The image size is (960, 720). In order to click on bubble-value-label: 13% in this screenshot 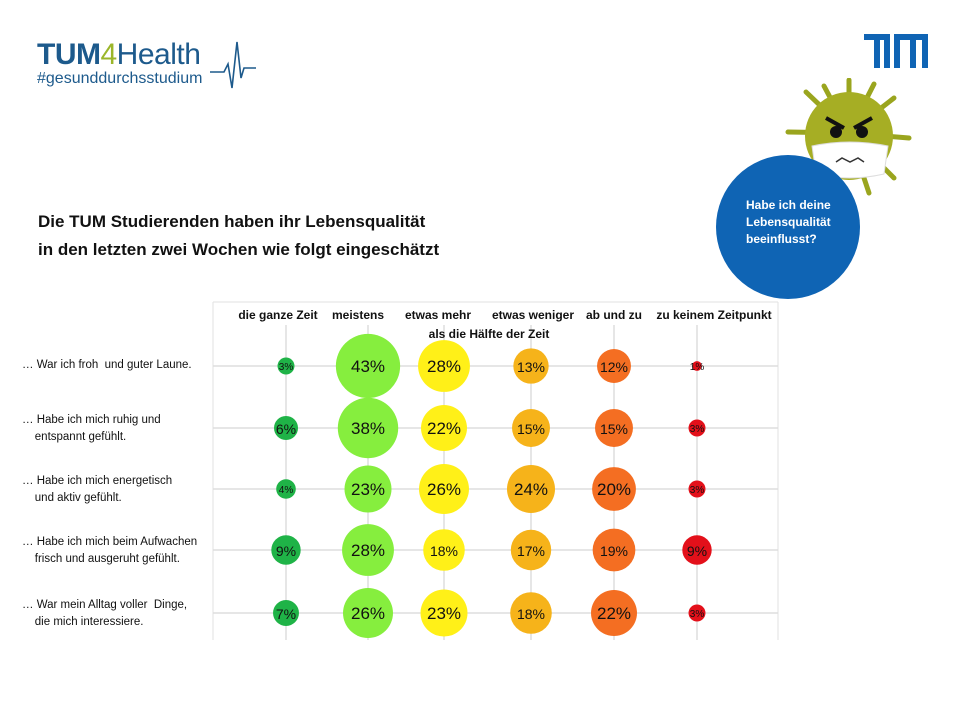, I will do `click(531, 367)`.